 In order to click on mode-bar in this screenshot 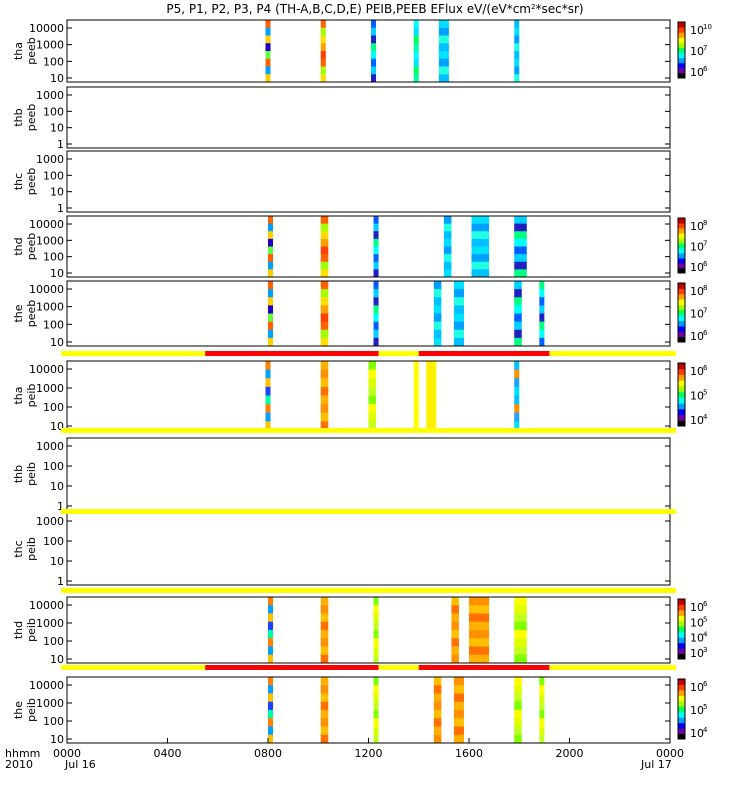, I will do `click(368, 430)`.